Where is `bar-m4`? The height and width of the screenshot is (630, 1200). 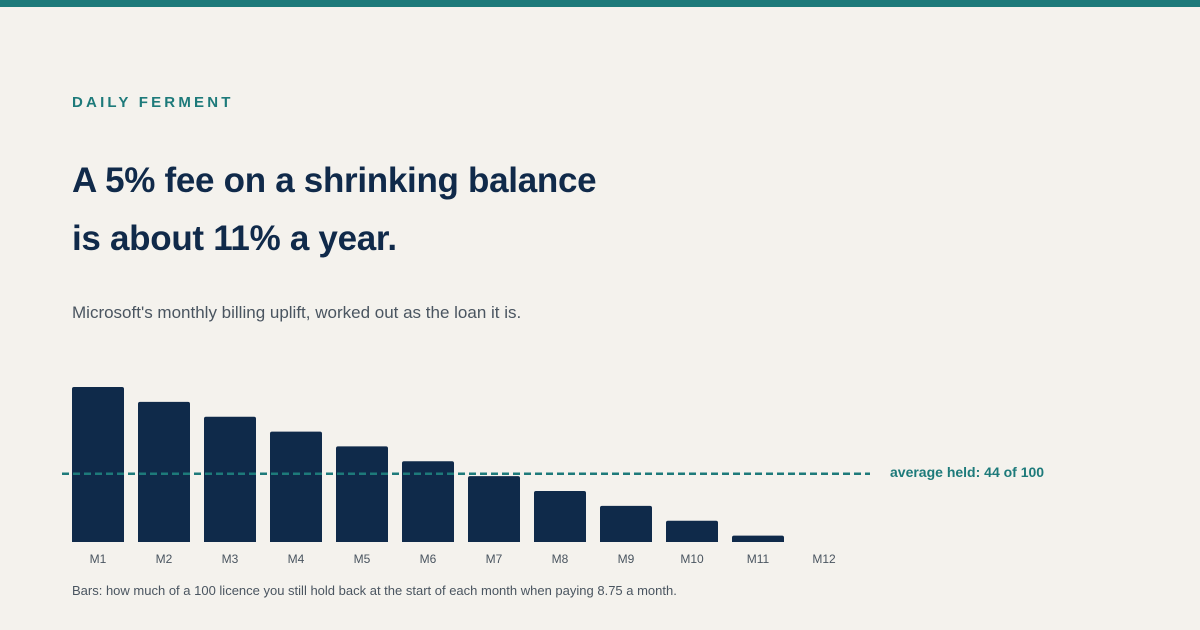 bar-m4 is located at coordinates (296, 486).